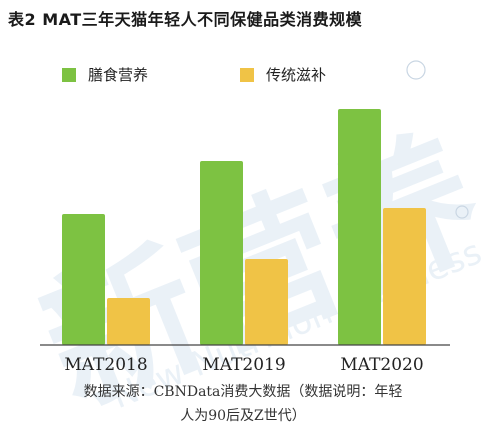 Image resolution: width=484 pixels, height=441 pixels. What do you see at coordinates (243, 416) in the screenshot?
I see `source-line-2: 人为90后及Z世代）` at bounding box center [243, 416].